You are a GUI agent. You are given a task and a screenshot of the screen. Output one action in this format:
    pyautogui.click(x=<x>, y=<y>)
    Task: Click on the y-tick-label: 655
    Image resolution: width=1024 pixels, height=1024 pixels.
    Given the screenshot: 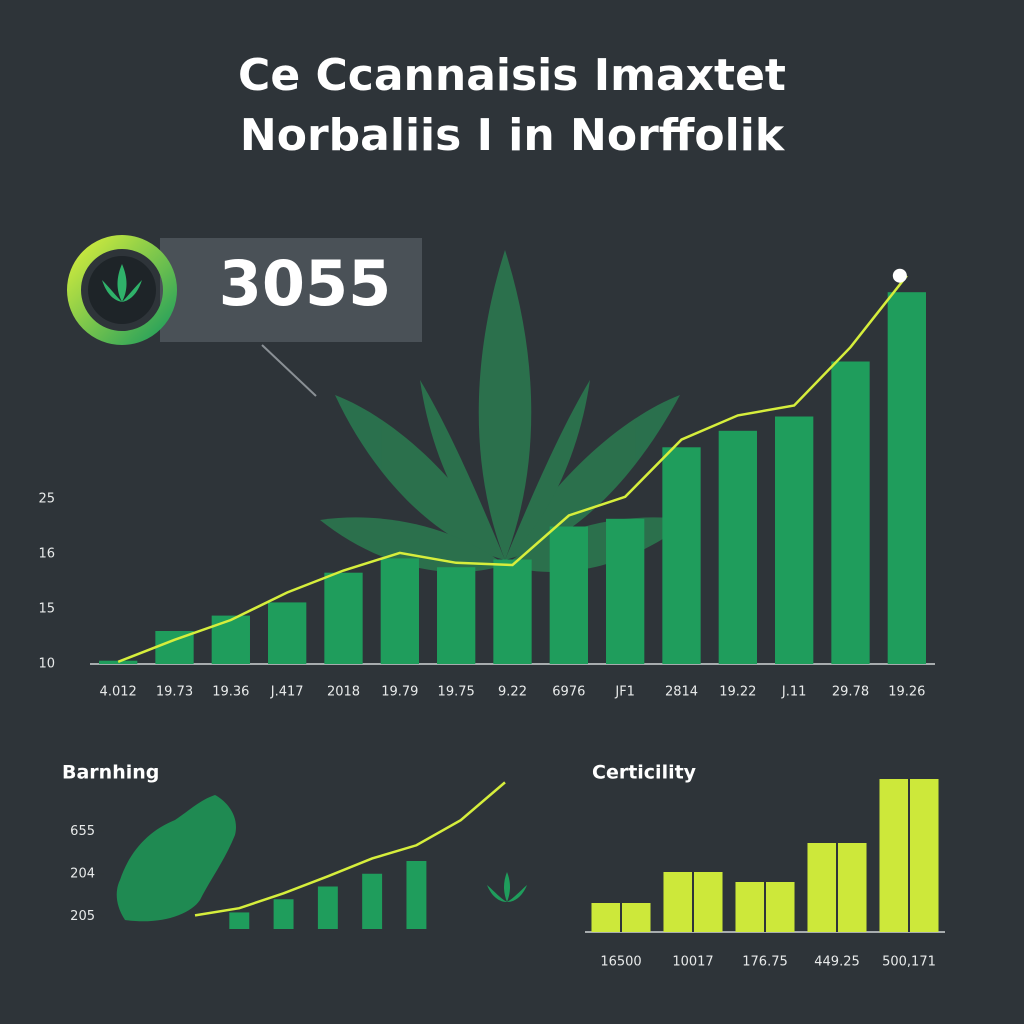 What is the action you would take?
    pyautogui.click(x=82, y=831)
    